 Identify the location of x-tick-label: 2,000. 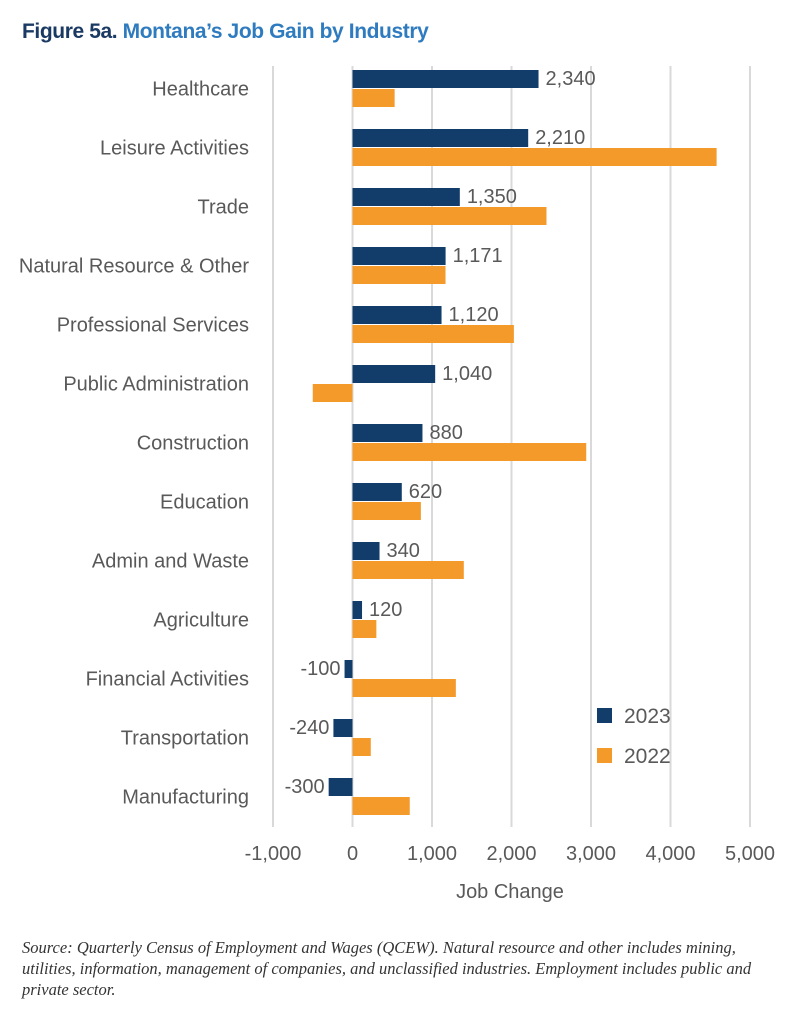
(511, 854).